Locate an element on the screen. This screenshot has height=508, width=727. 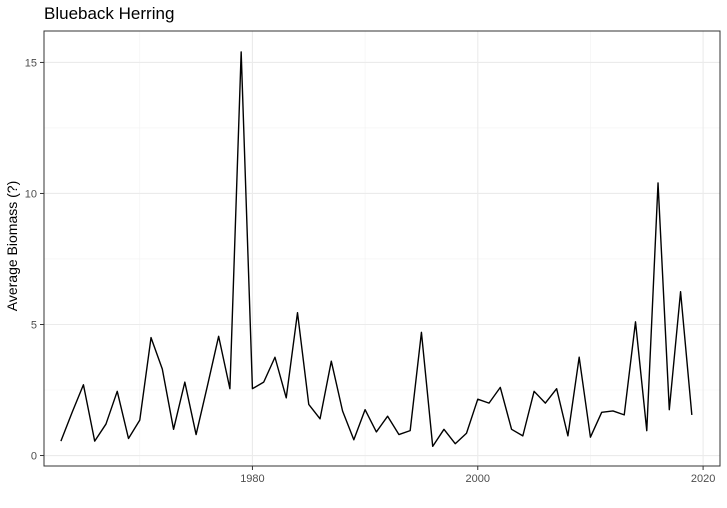
chart-title: Blueback Herring is located at coordinates (109, 13).